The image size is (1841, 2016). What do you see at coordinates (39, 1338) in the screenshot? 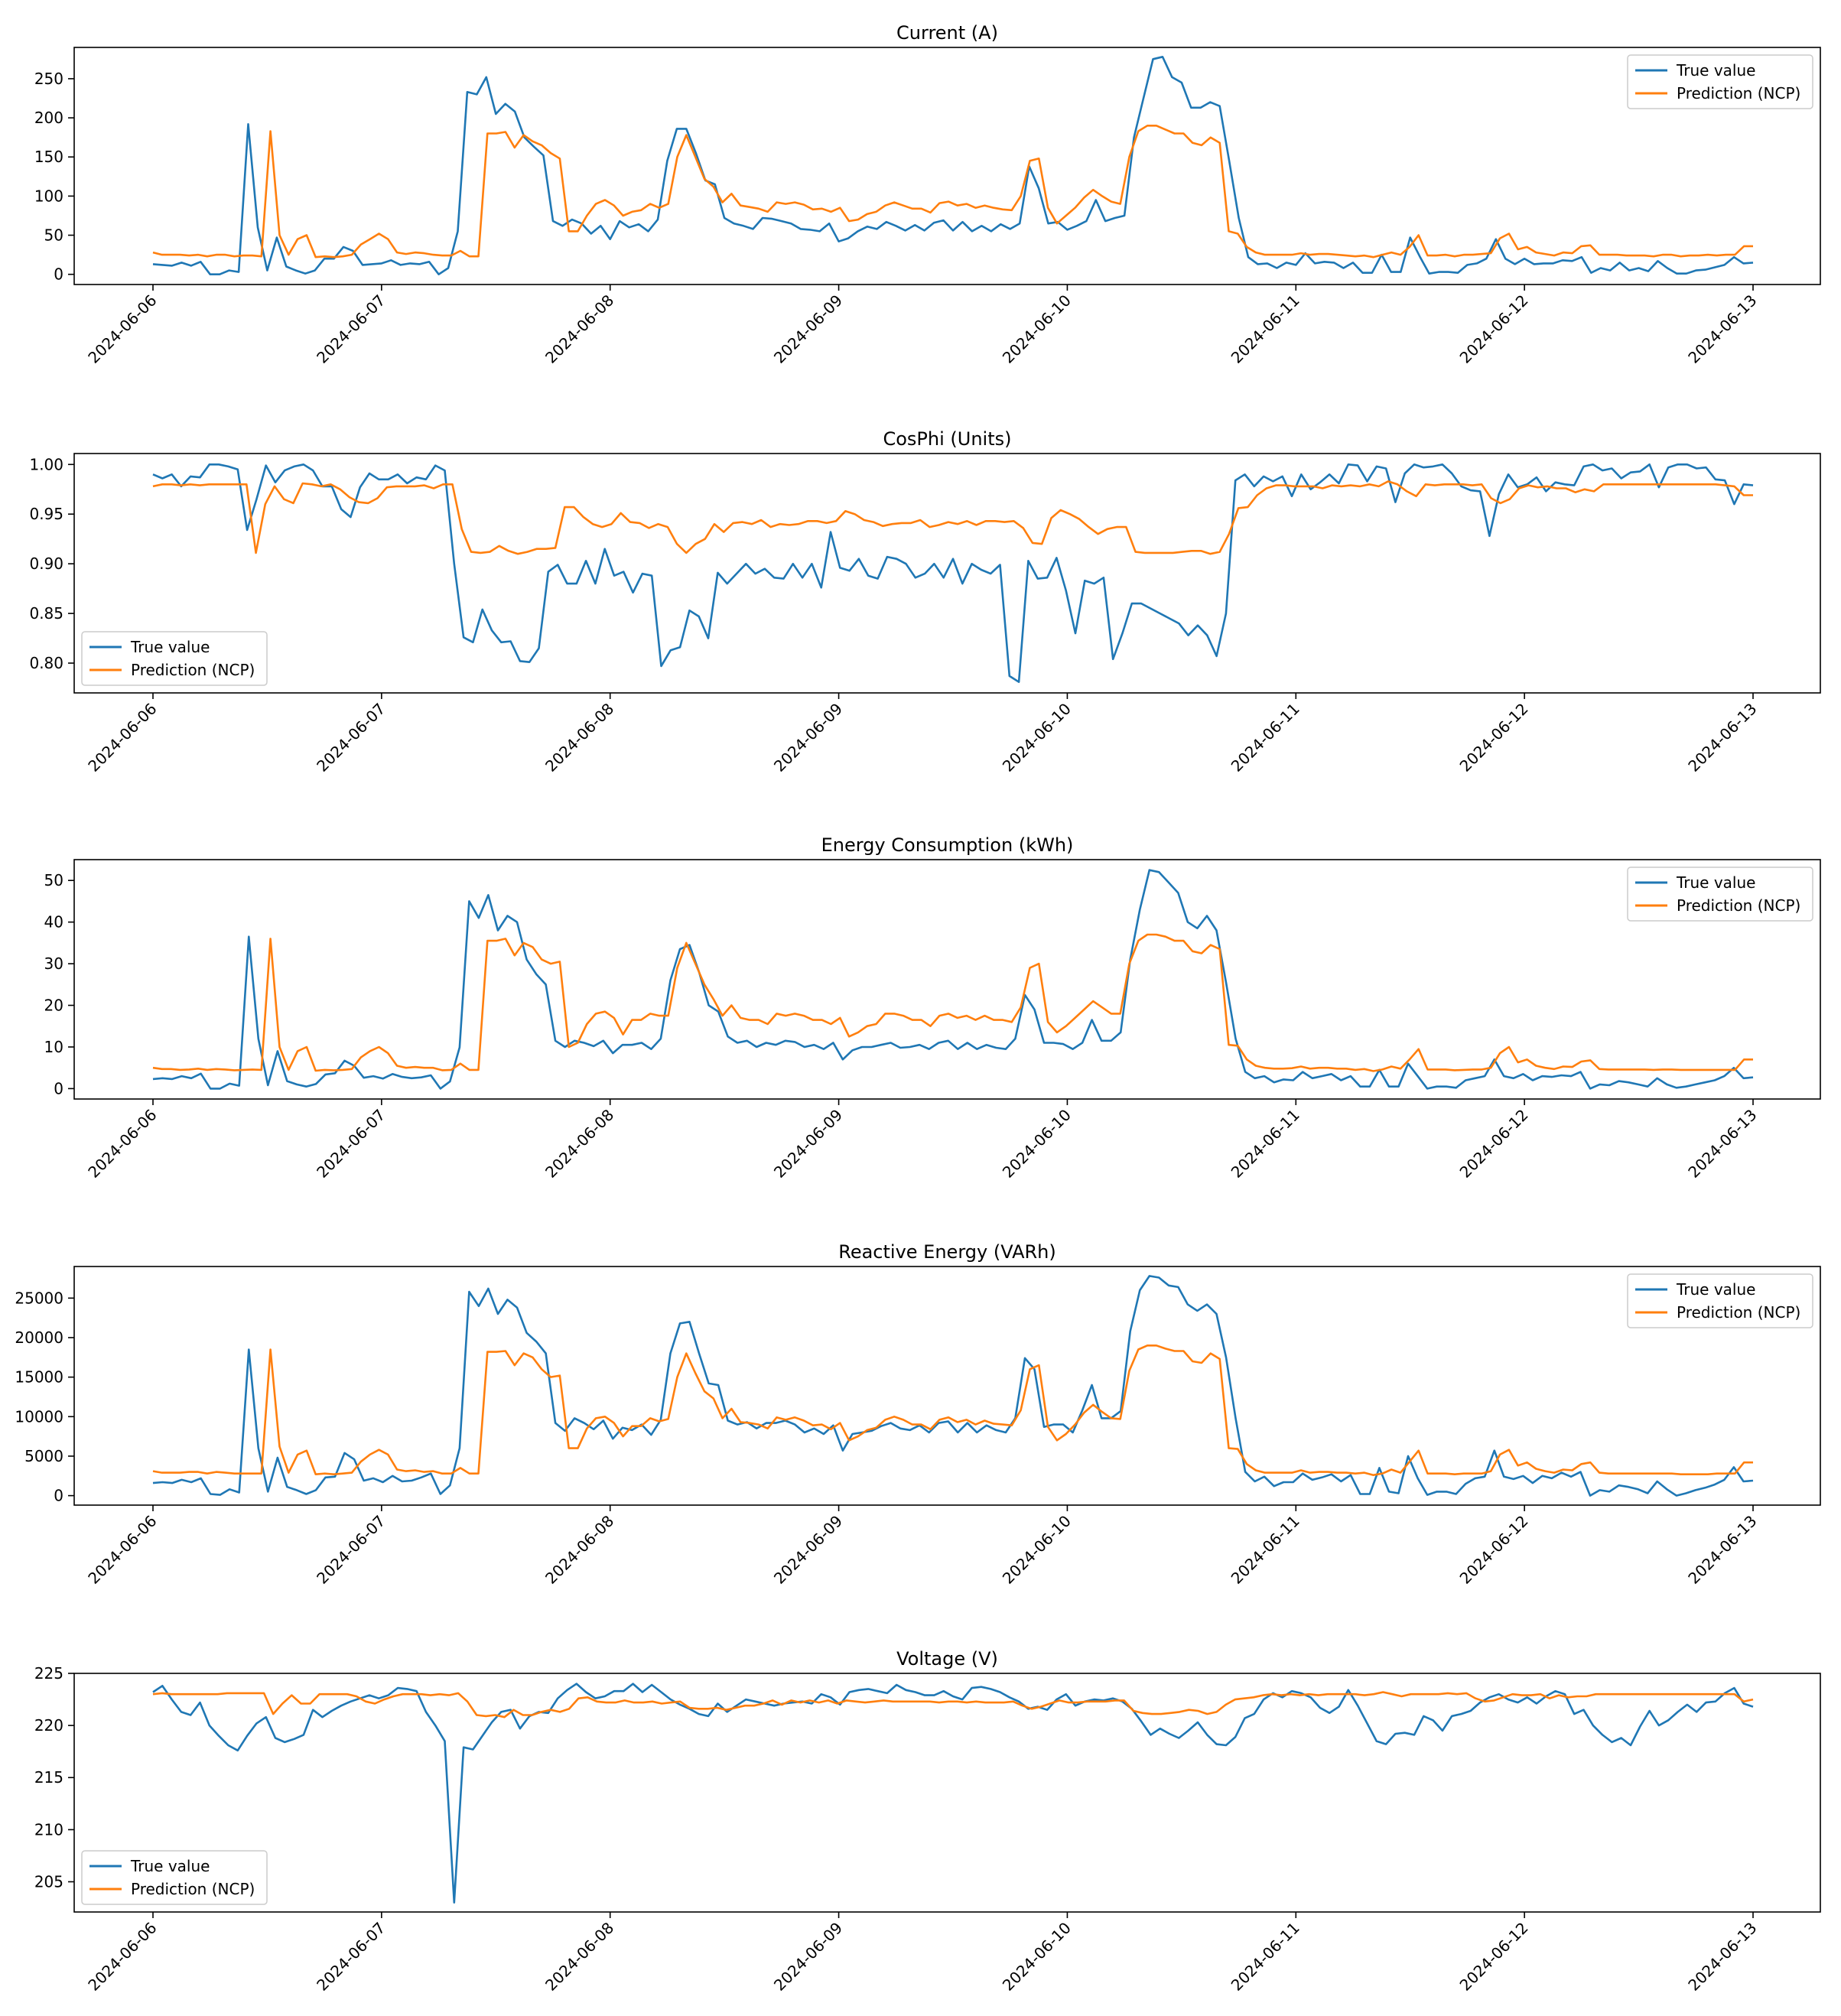
I see `y-tick-label: 20000` at bounding box center [39, 1338].